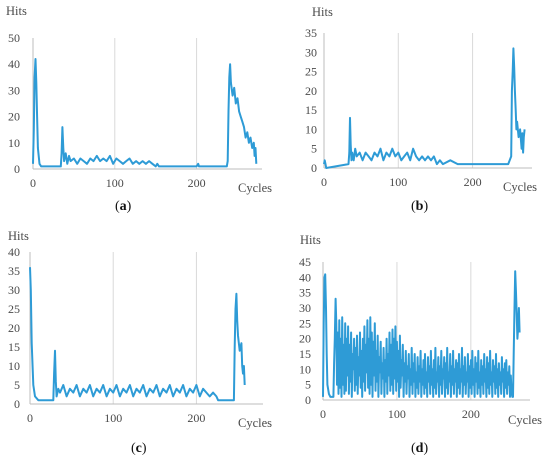  I want to click on panel-letter: b, so click(420, 206).